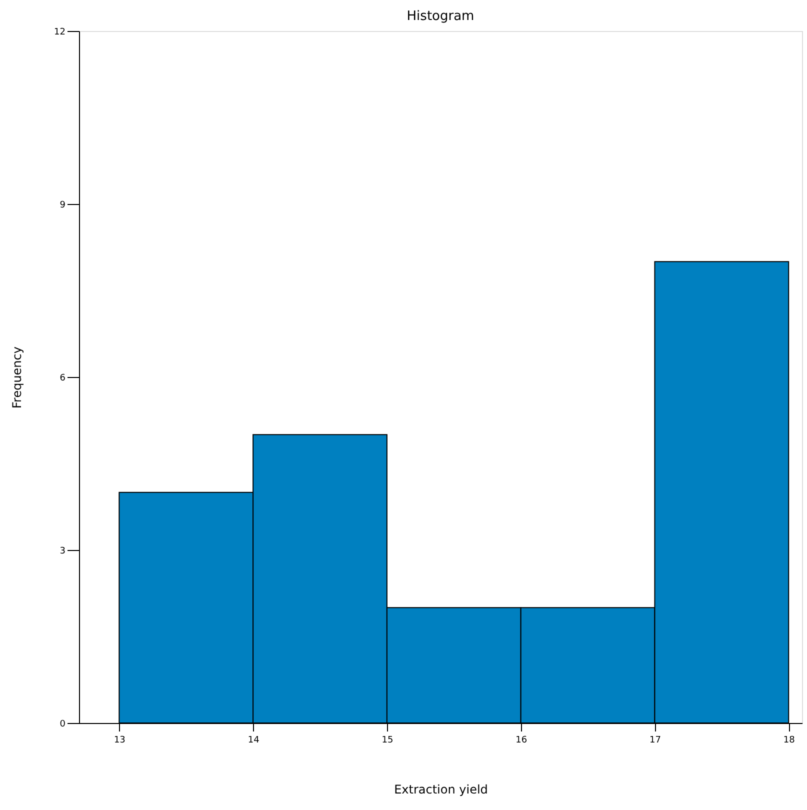 This screenshot has width=807, height=810. What do you see at coordinates (441, 789) in the screenshot?
I see `x-axis-title: Extraction yield` at bounding box center [441, 789].